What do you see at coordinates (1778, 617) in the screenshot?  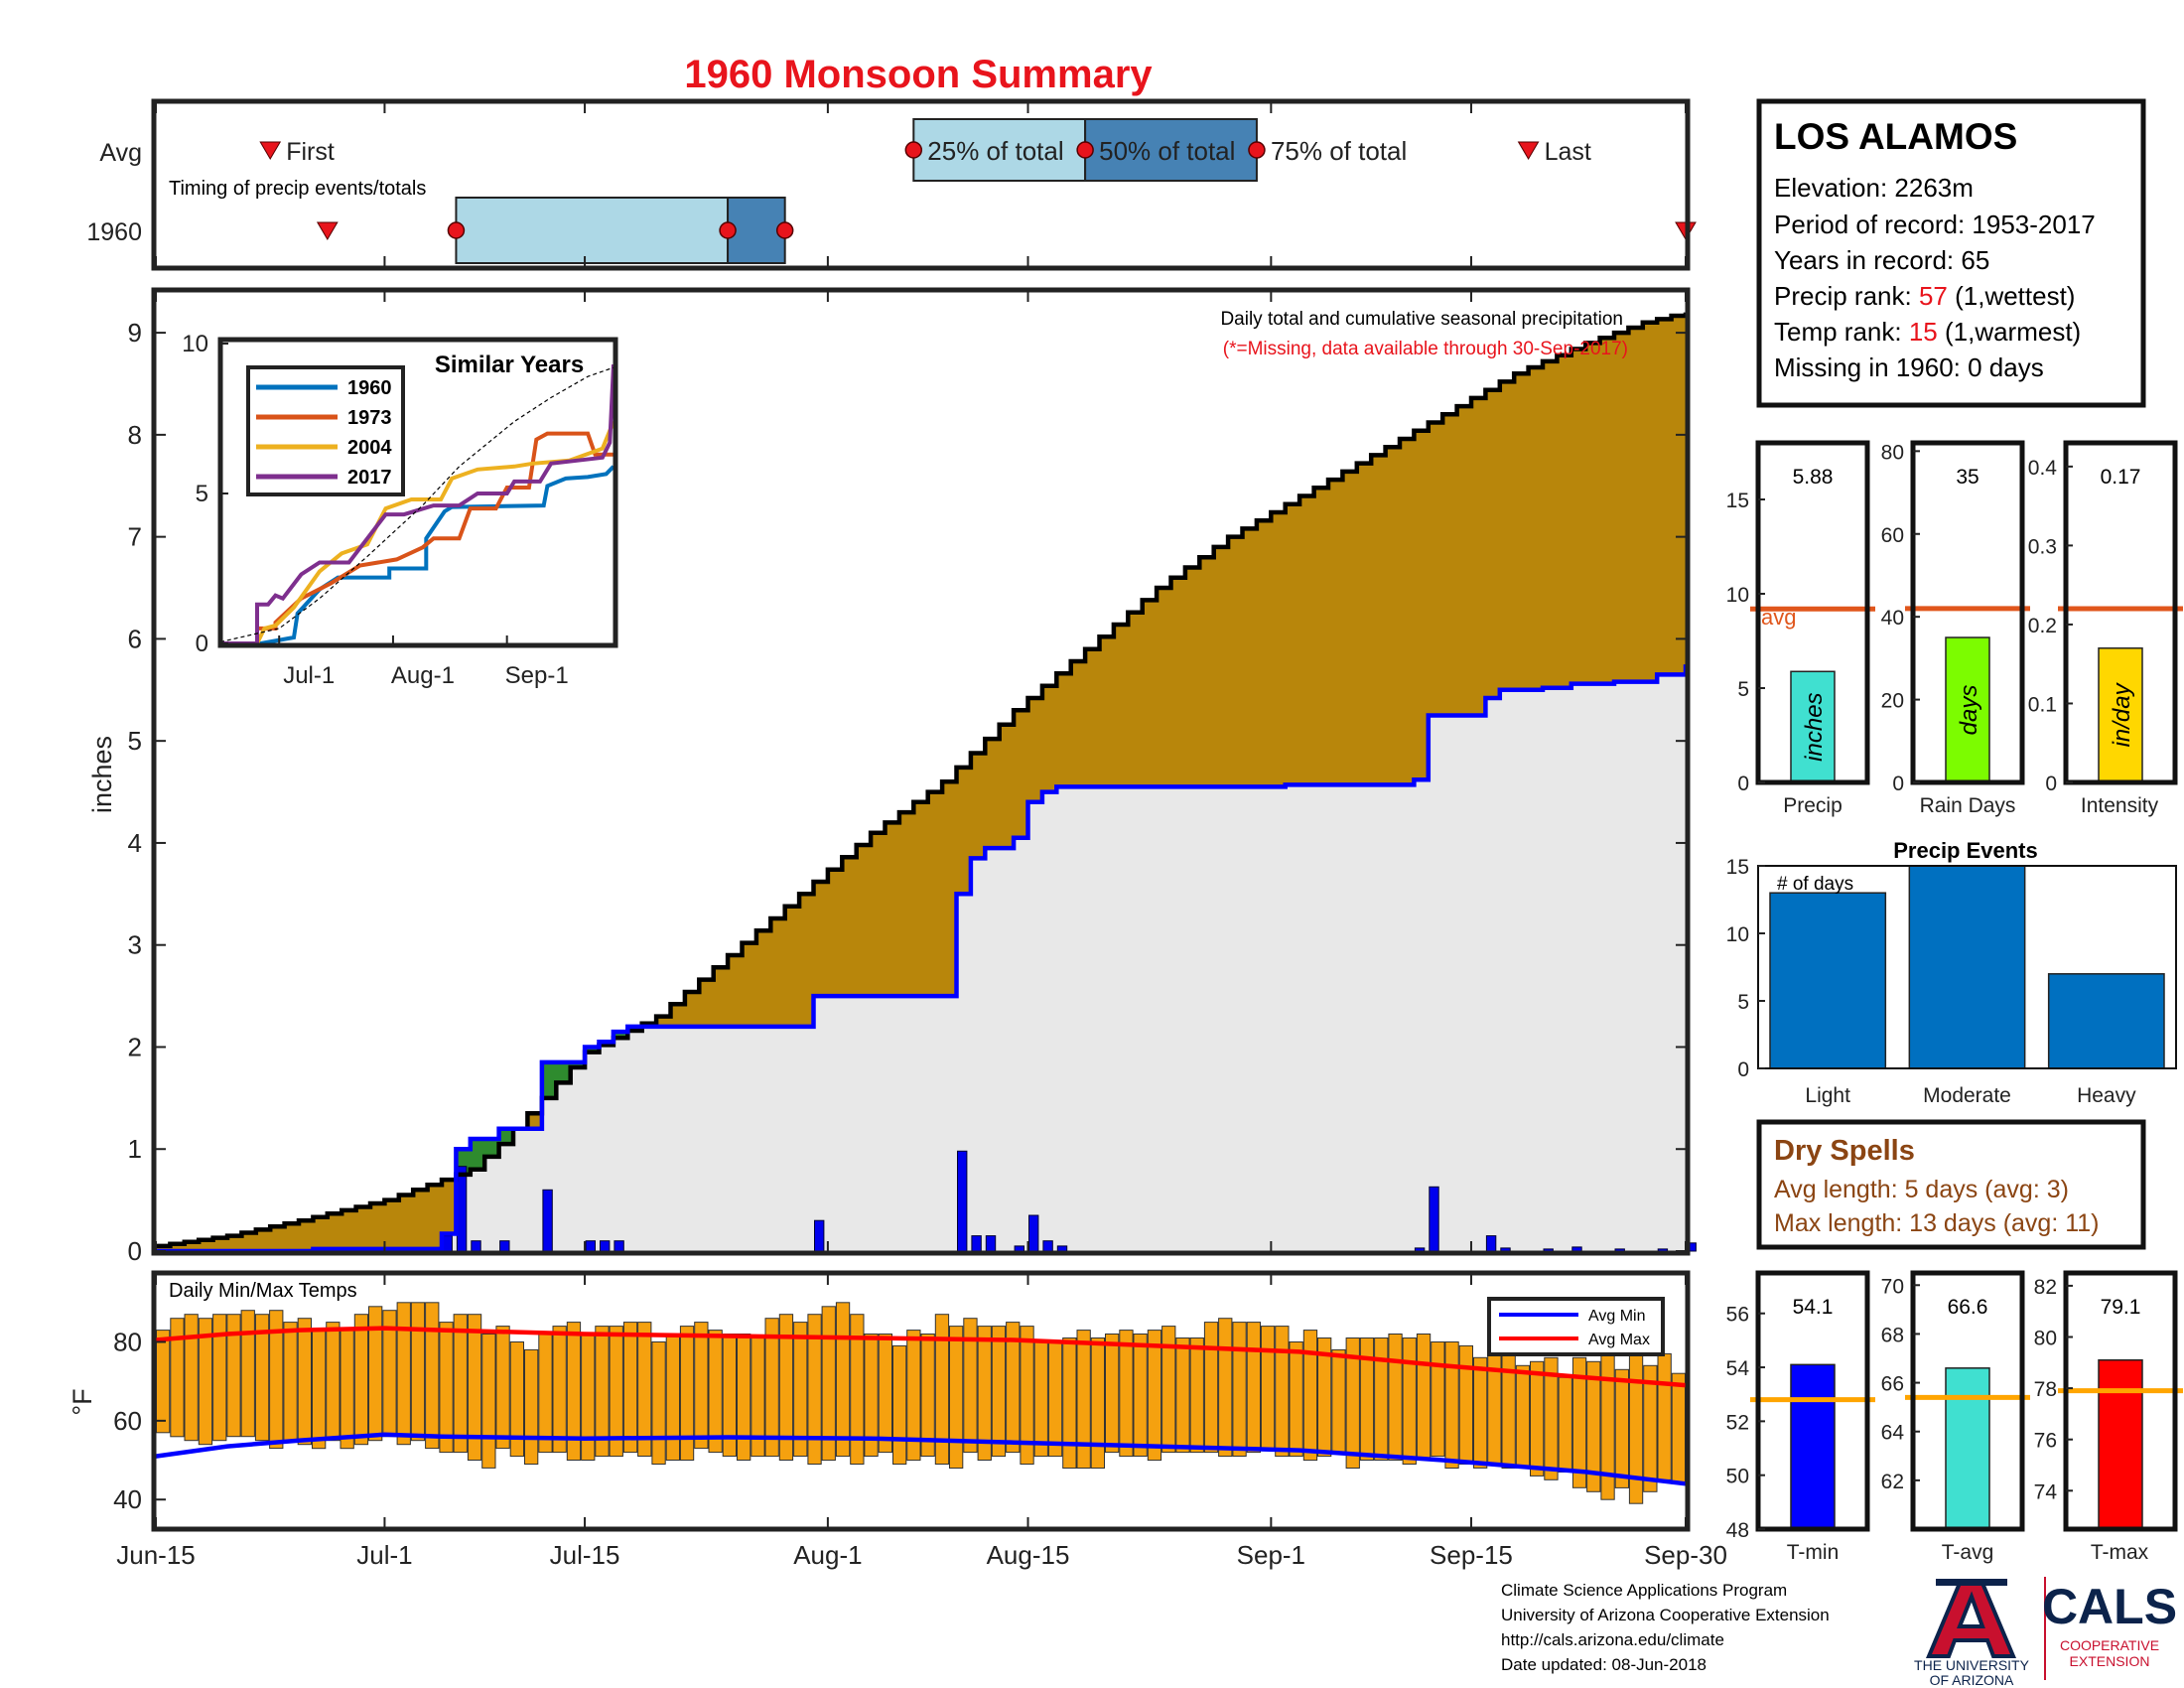 I see `mini-precip-avg-label: avg` at bounding box center [1778, 617].